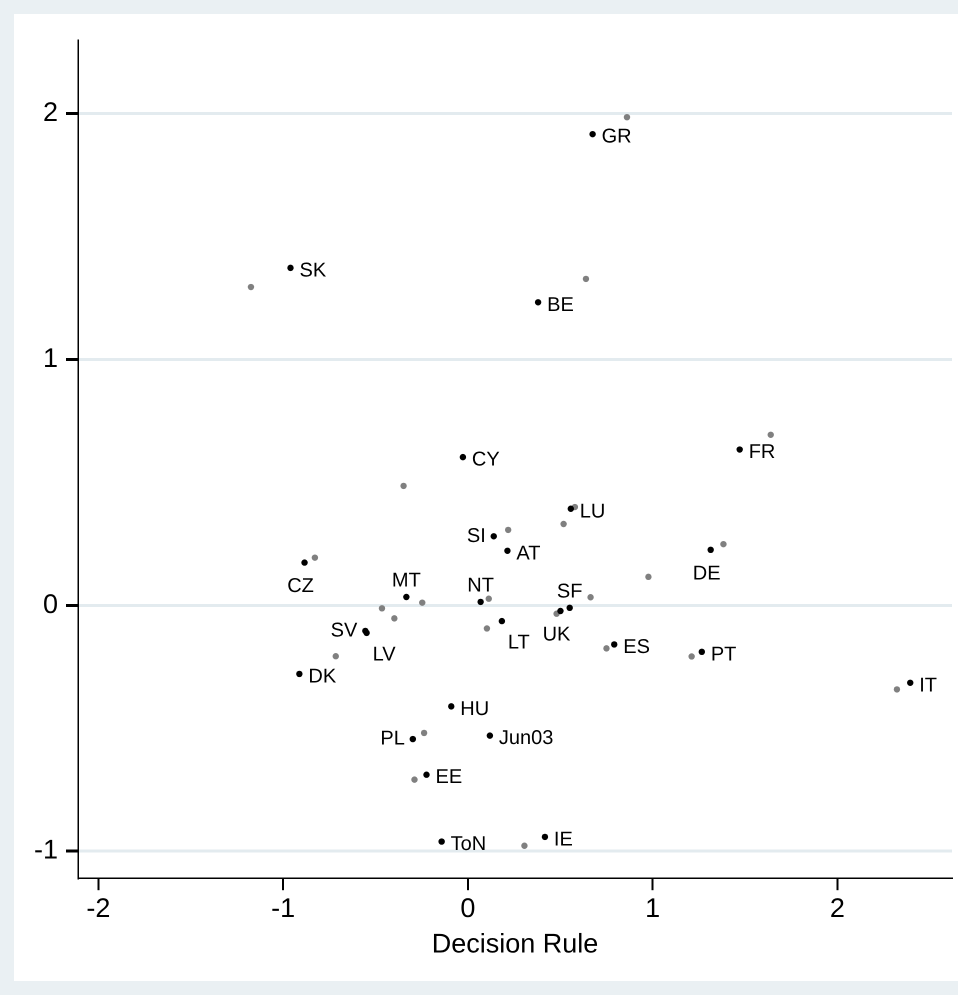 The width and height of the screenshot is (958, 995). I want to click on x-tick-label: 2, so click(837, 907).